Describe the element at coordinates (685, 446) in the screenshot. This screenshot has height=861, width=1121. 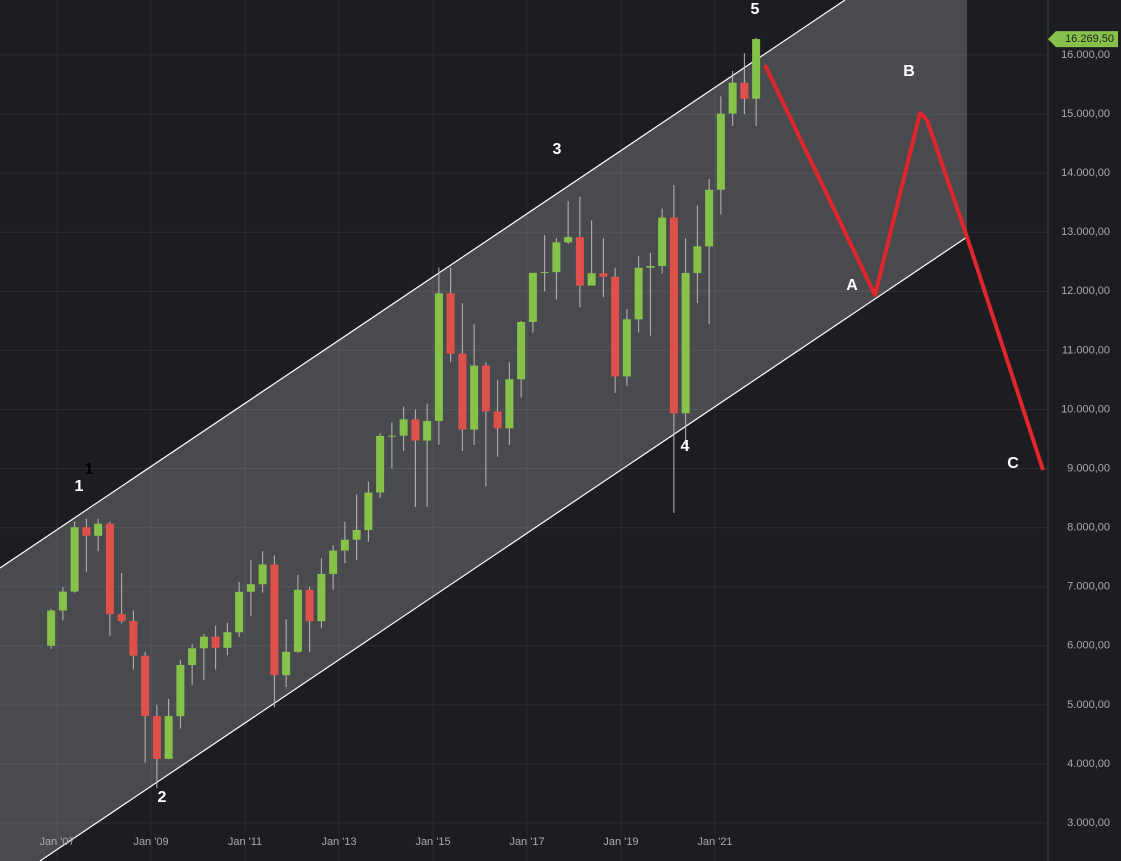
I see `wave-label: 4` at that location.